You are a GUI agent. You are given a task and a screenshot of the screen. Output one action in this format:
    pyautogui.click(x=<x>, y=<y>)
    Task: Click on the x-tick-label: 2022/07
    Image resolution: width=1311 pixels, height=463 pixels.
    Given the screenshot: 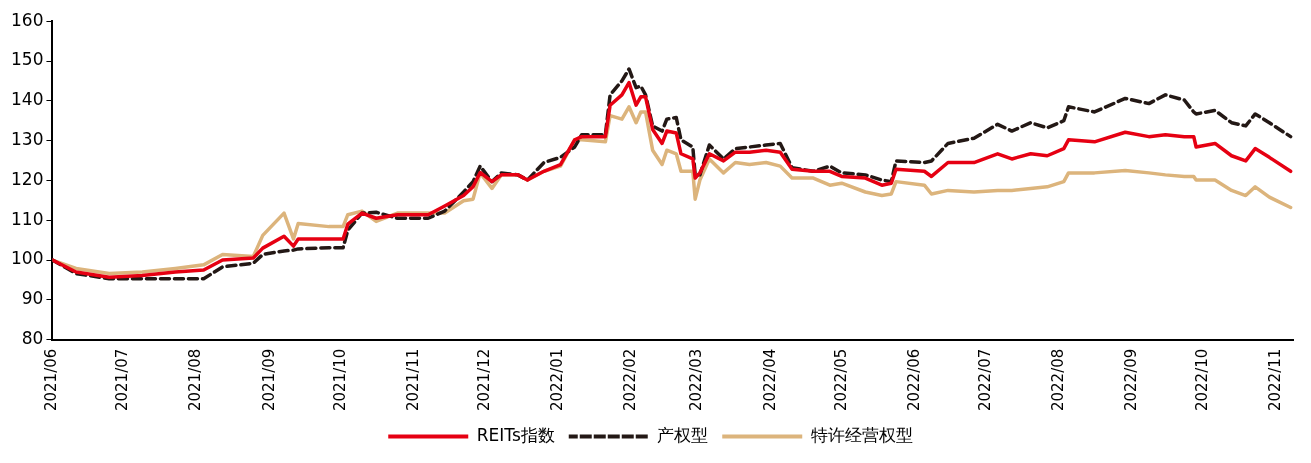 What is the action you would take?
    pyautogui.click(x=984, y=380)
    